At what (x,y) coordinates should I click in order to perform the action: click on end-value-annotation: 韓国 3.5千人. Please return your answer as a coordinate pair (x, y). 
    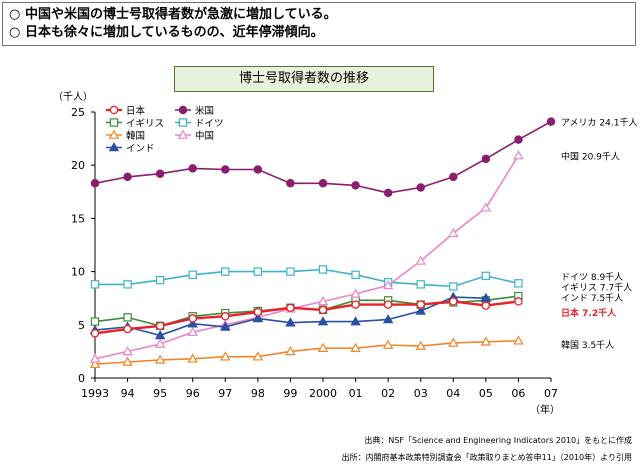
    Looking at the image, I should click on (587, 345).